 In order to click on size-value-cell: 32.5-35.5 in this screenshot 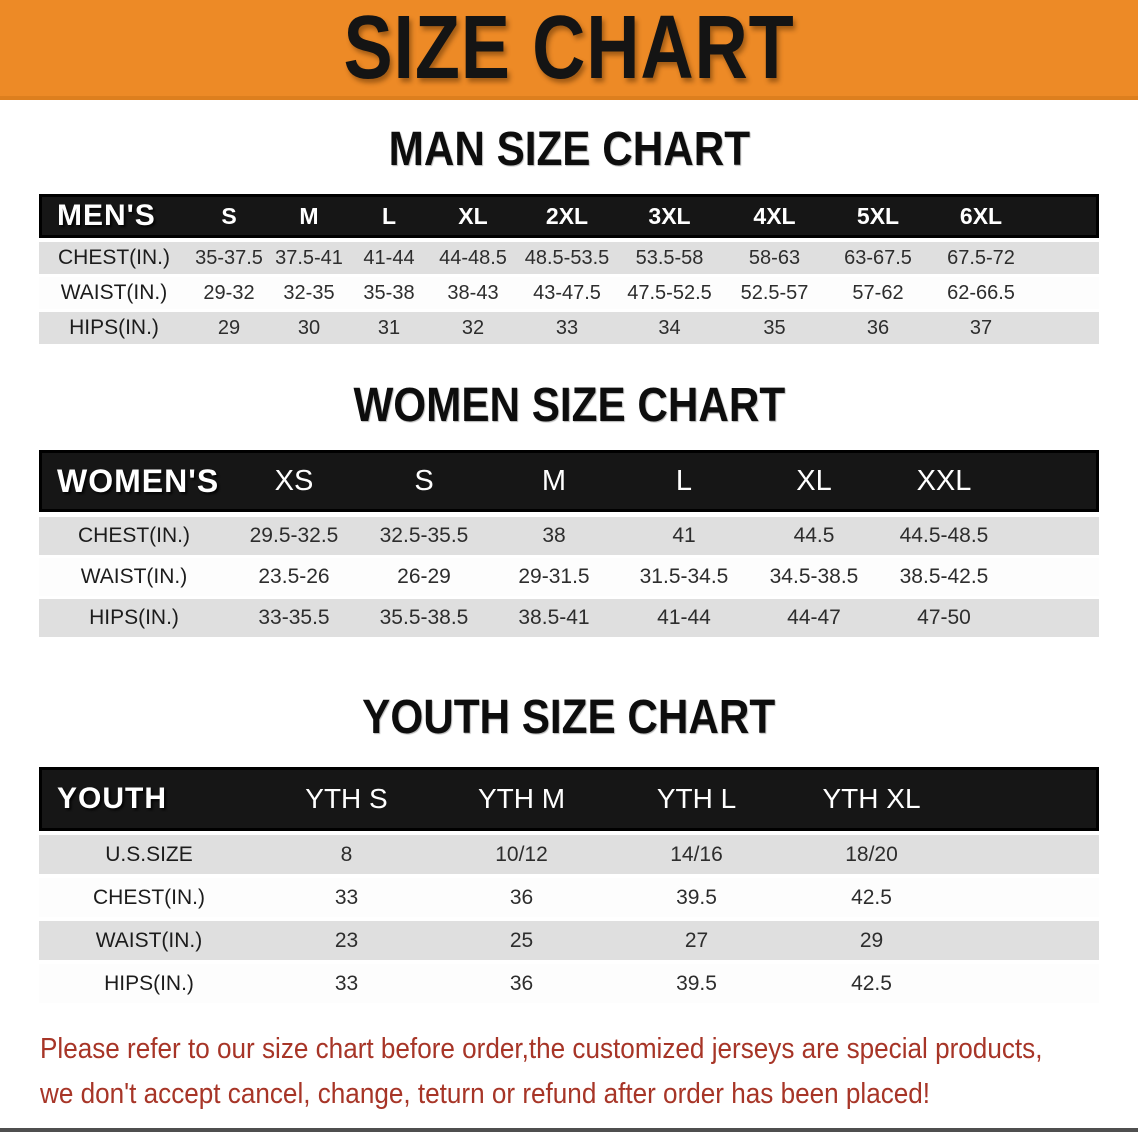, I will do `click(424, 535)`.